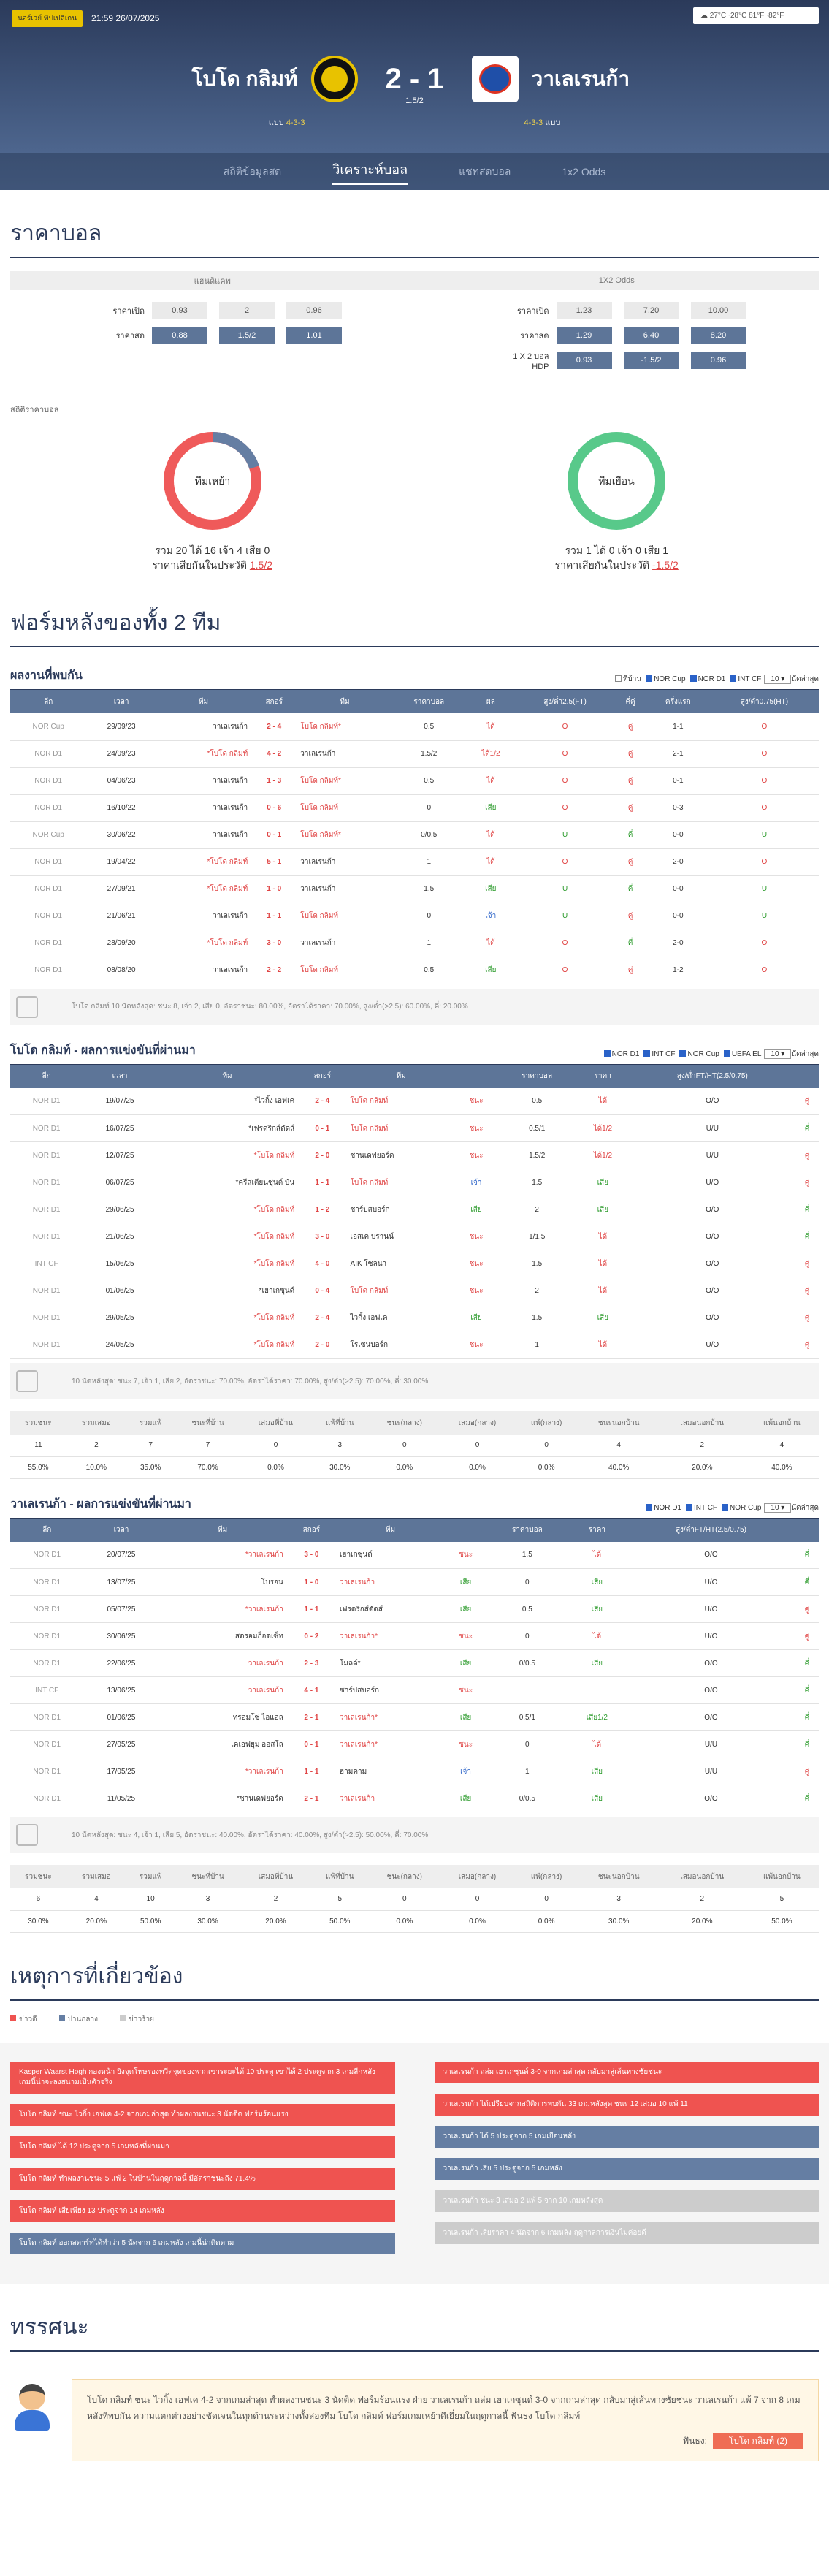 The width and height of the screenshot is (829, 2576). What do you see at coordinates (401, 1209) in the screenshot?
I see `home-cell: ซาร์ปสบอร์ก` at bounding box center [401, 1209].